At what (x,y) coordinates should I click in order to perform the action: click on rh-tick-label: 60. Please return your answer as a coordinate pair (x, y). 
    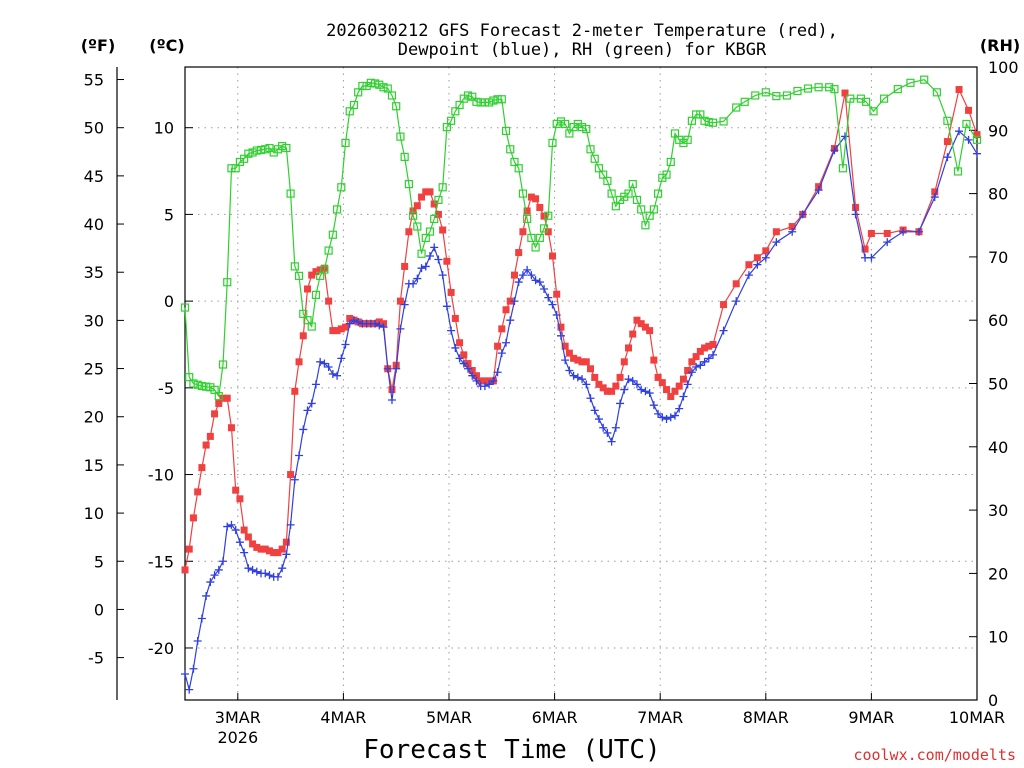
    Looking at the image, I should click on (998, 320).